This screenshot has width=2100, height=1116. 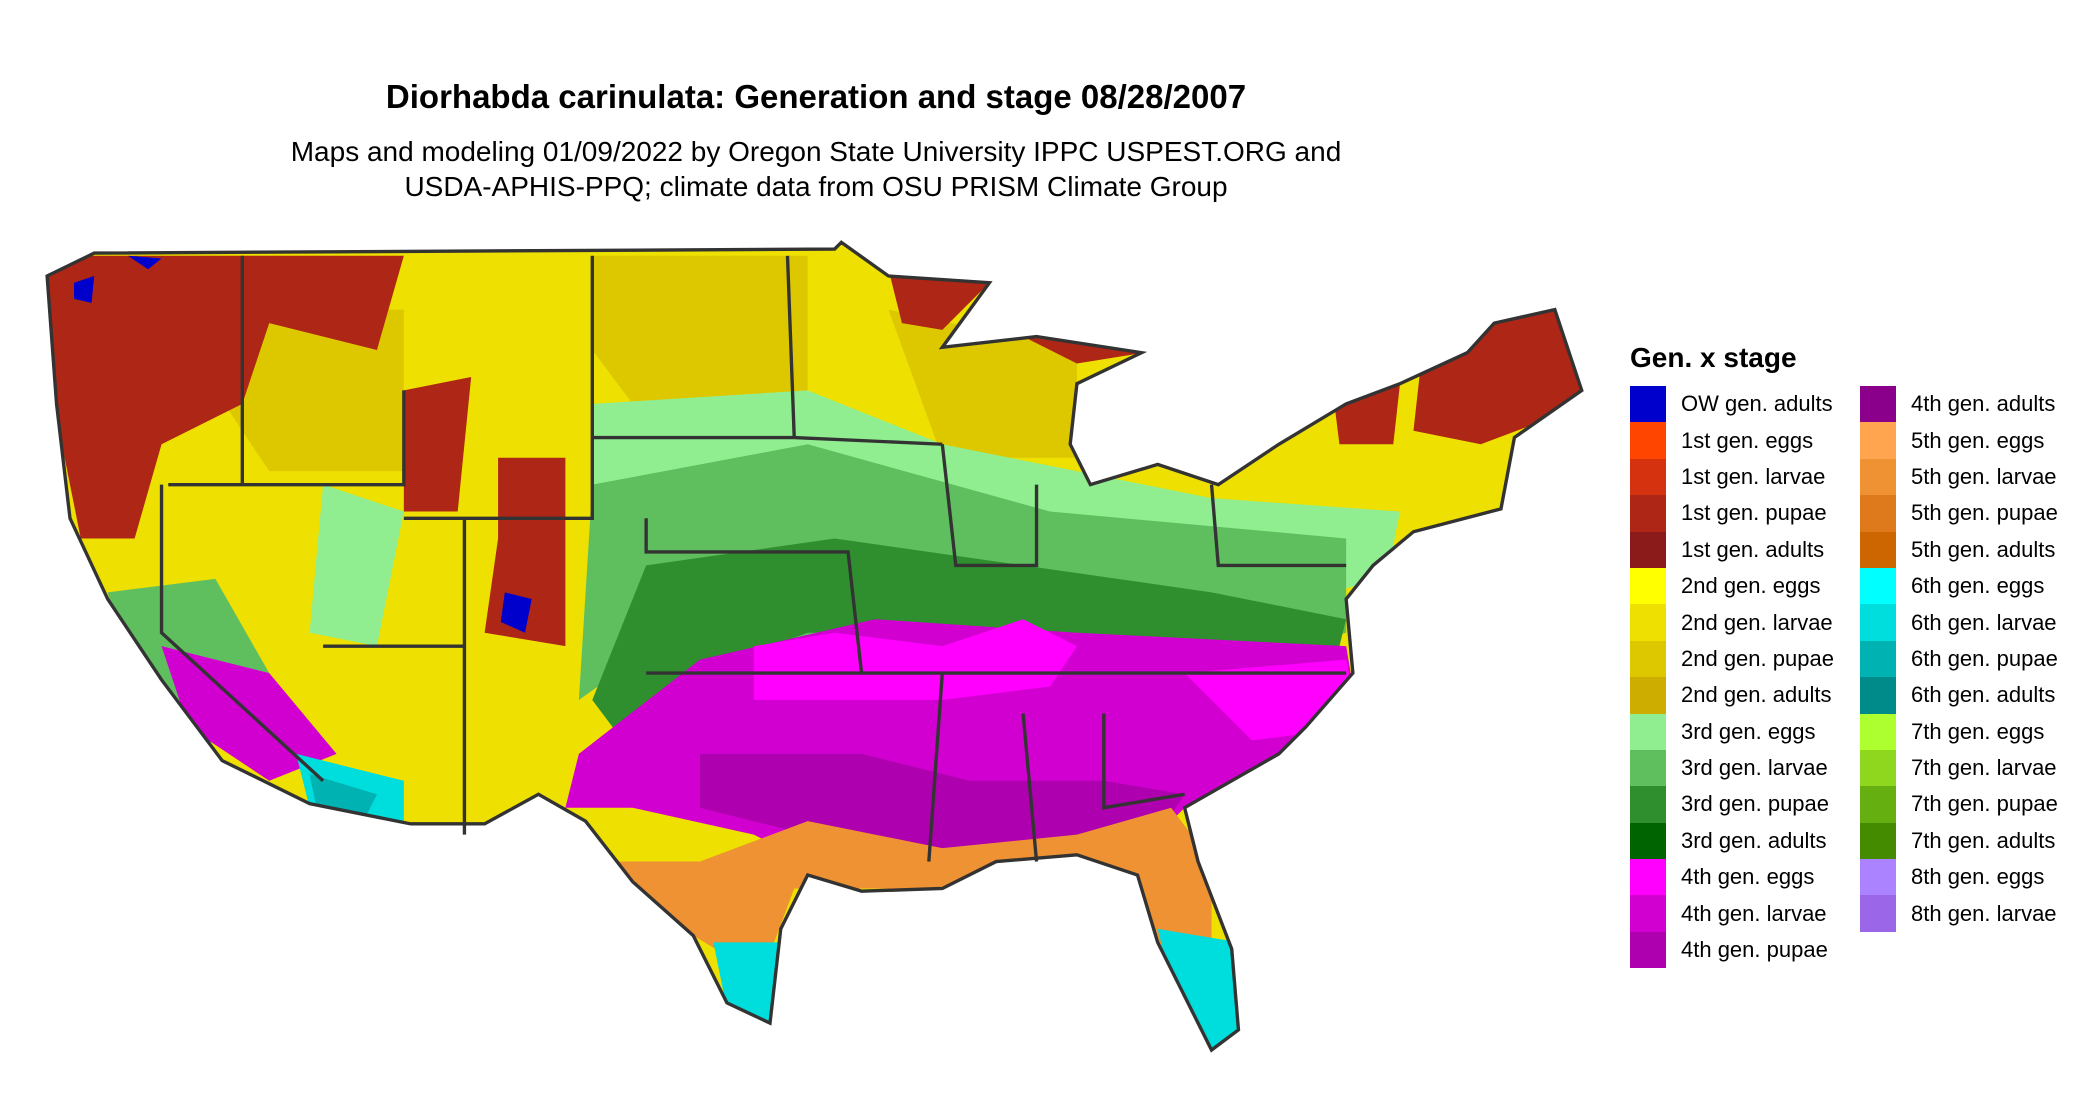 I want to click on legend-item: 3rd gen. adults, so click(x=1732, y=841).